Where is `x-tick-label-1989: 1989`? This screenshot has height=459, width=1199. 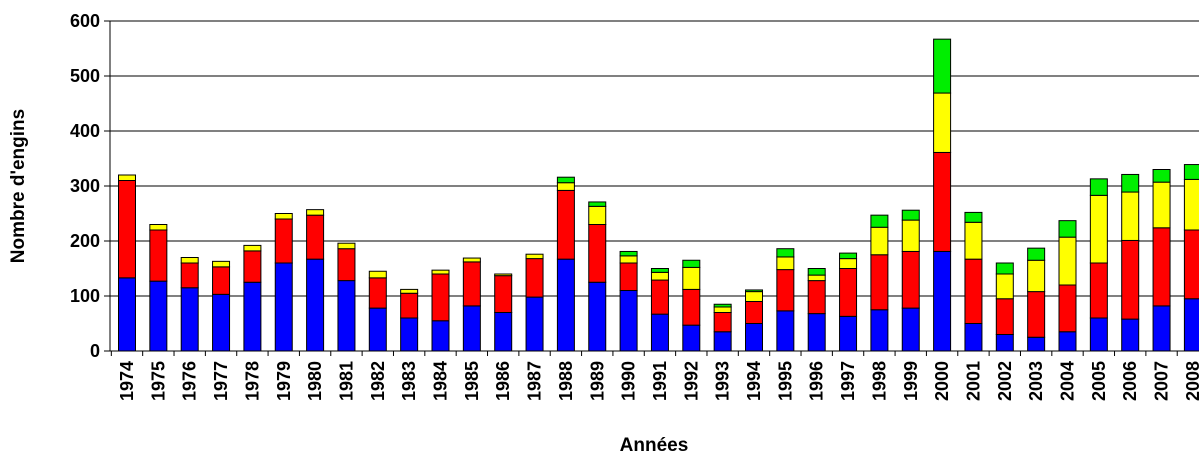
x-tick-label-1989: 1989 is located at coordinates (597, 381).